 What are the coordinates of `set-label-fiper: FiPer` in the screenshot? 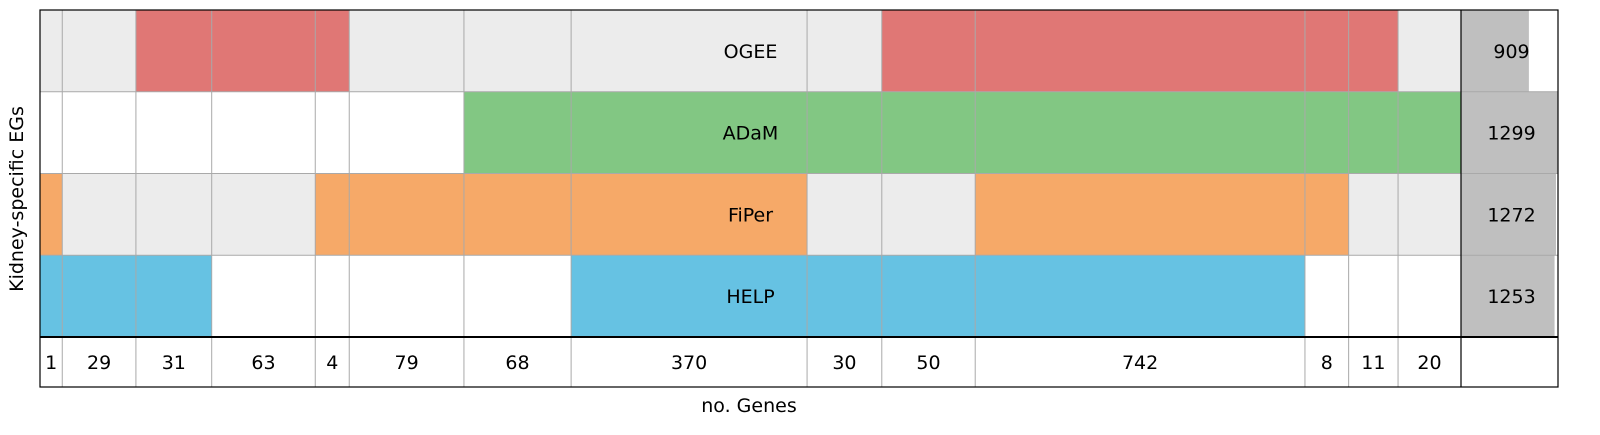 It's located at (750, 215).